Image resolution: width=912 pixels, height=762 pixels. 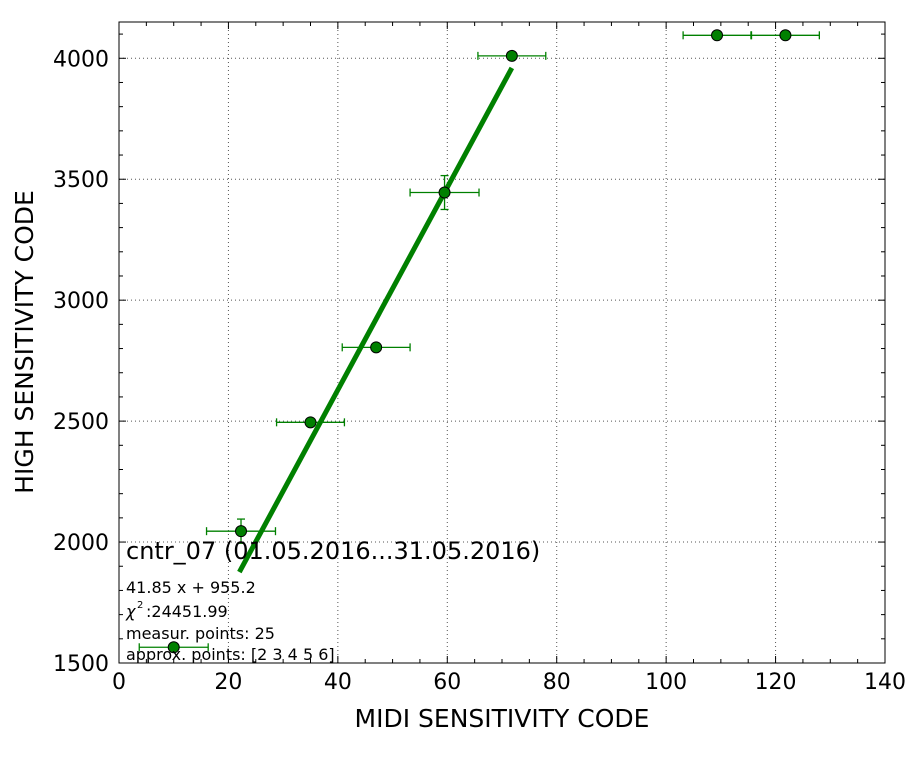 What do you see at coordinates (81, 180) in the screenshot?
I see `y-tick-label: 3500` at bounding box center [81, 180].